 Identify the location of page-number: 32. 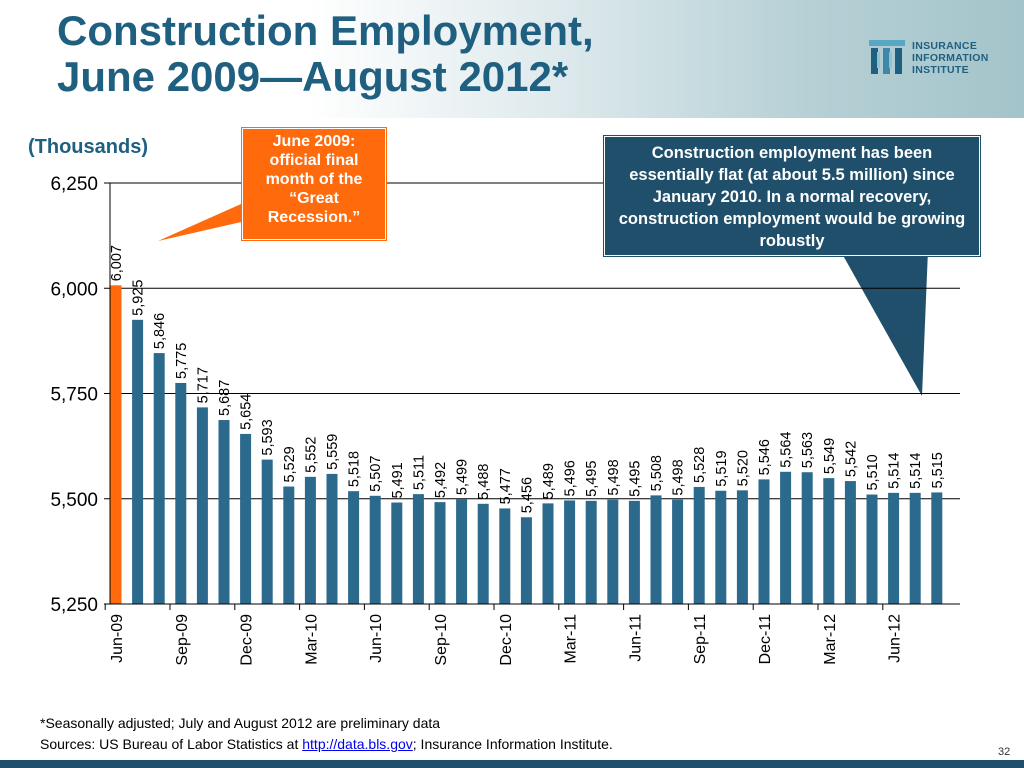
(1004, 752).